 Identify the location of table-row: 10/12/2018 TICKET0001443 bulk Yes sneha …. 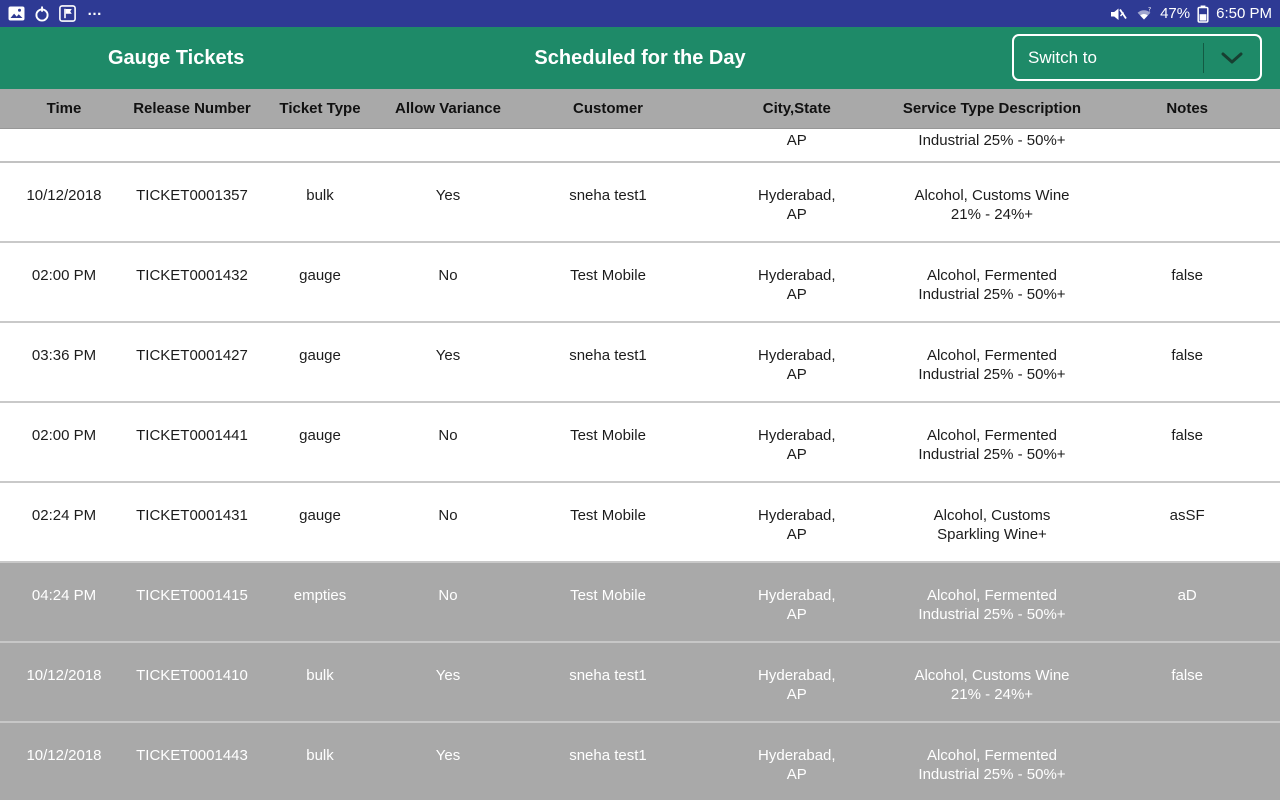
(640, 761).